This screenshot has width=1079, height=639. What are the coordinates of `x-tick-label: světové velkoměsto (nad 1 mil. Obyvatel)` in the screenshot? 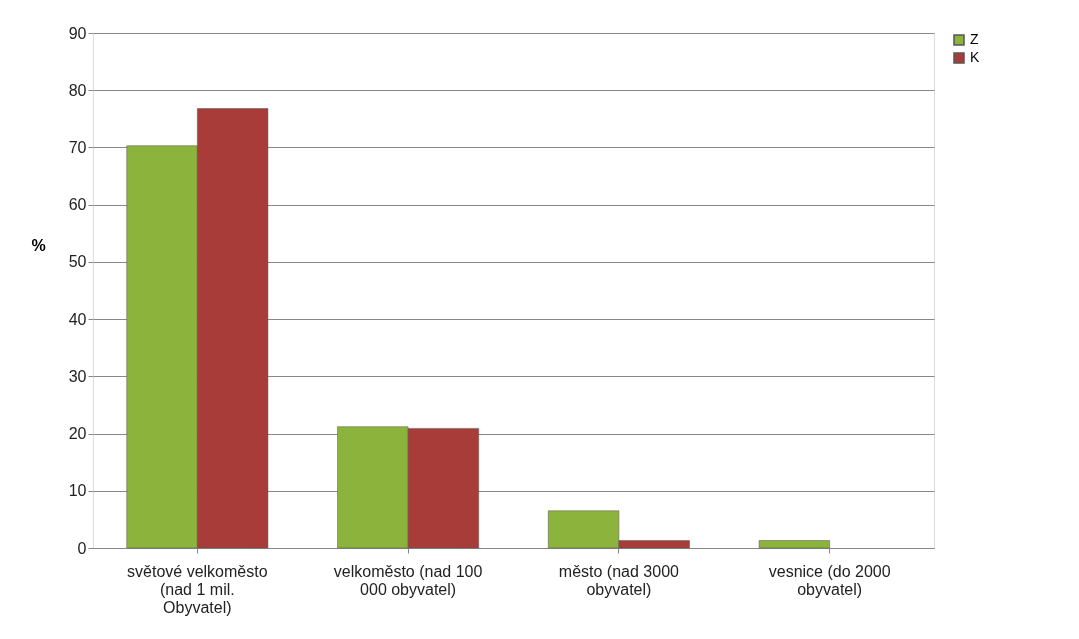 It's located at (197, 589).